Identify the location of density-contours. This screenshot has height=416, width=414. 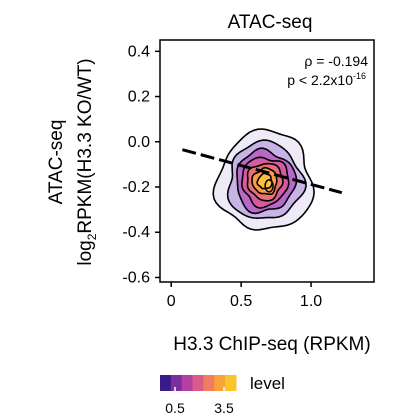
(263, 179).